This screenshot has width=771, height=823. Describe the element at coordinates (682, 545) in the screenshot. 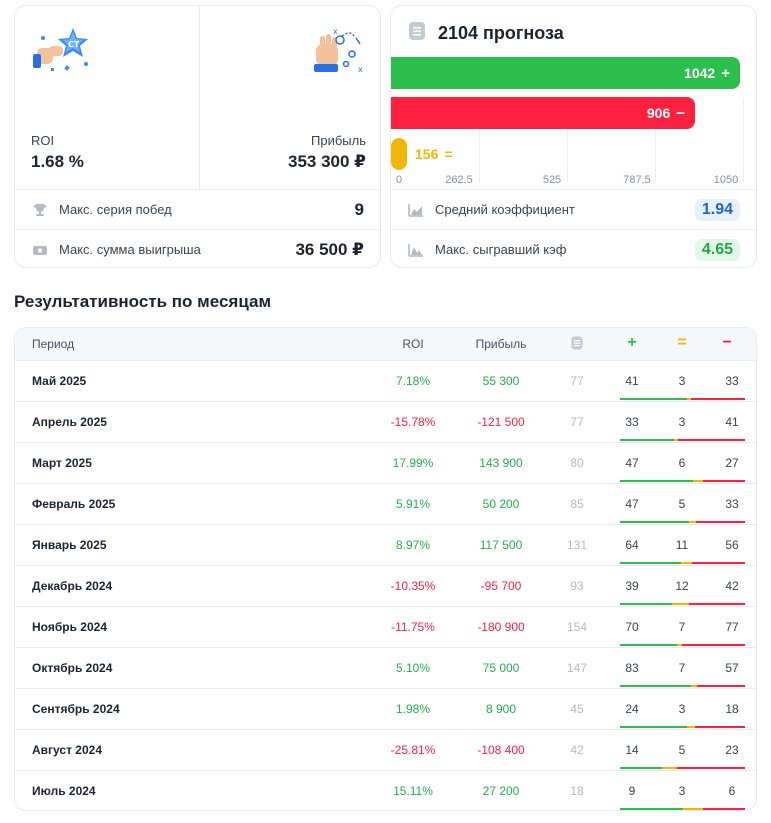

I see `draws-cell: 11` at that location.